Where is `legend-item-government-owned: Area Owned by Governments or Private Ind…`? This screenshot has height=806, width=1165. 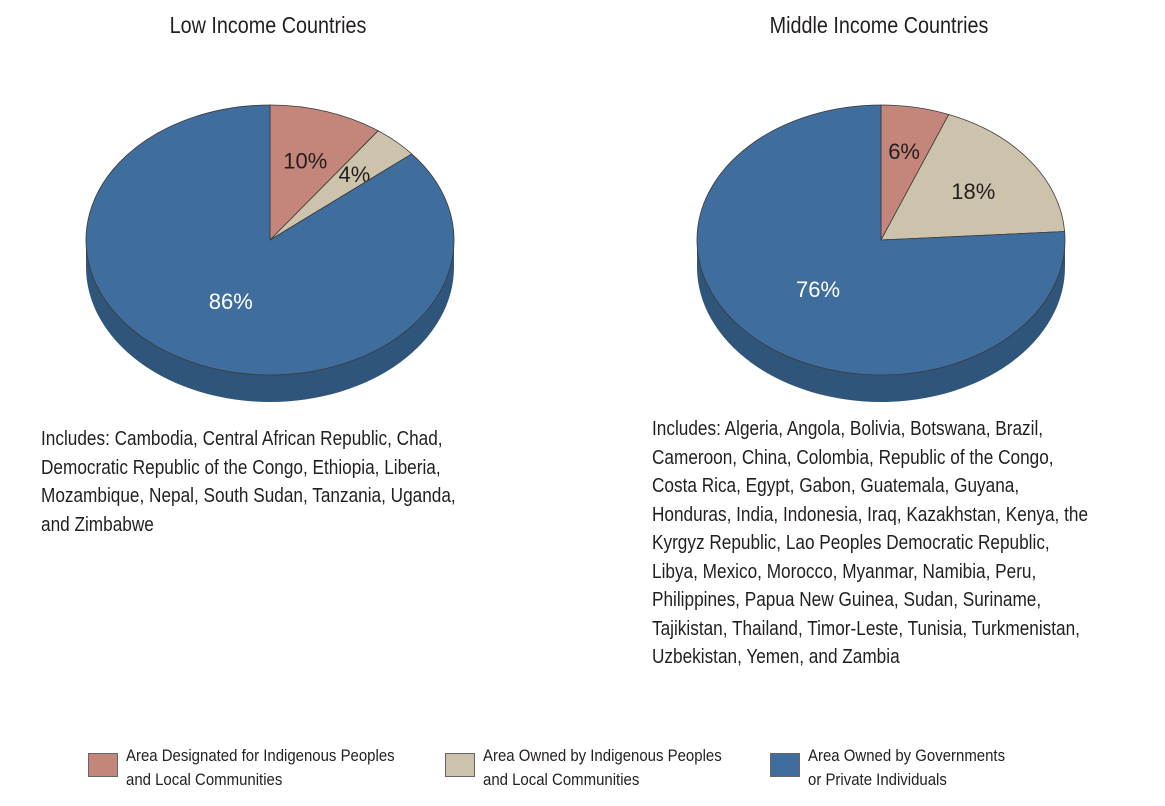
legend-item-government-owned: Area Owned by Governments or Private Ind… is located at coordinates (901, 768).